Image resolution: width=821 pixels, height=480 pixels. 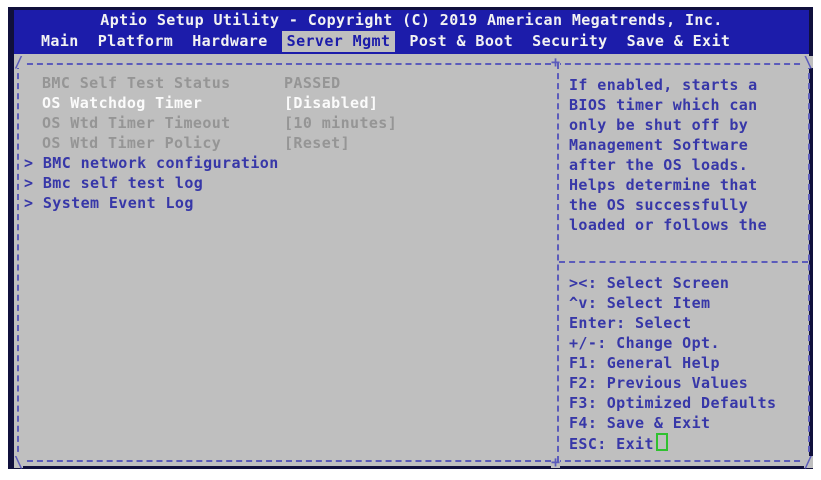 I want to click on submenu-item: > BMC network configuration, so click(x=289, y=163).